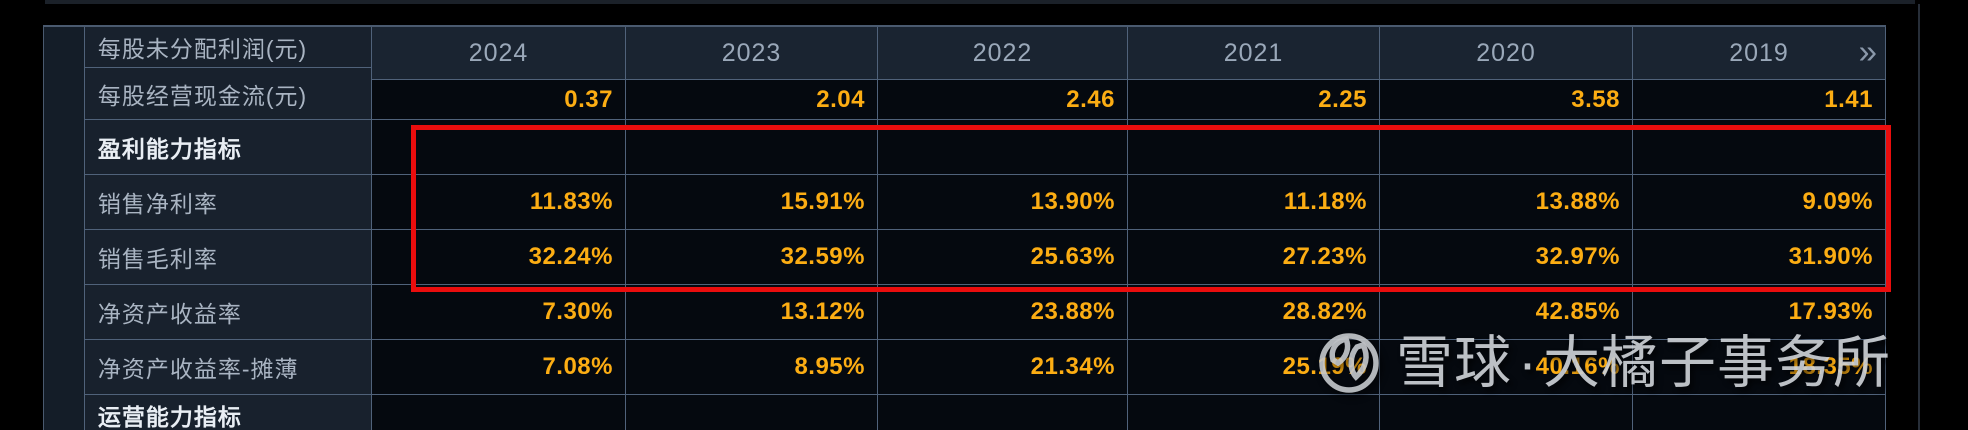 The width and height of the screenshot is (1968, 430). Describe the element at coordinates (1848, 99) in the screenshot. I see `value-text: 1.41` at that location.